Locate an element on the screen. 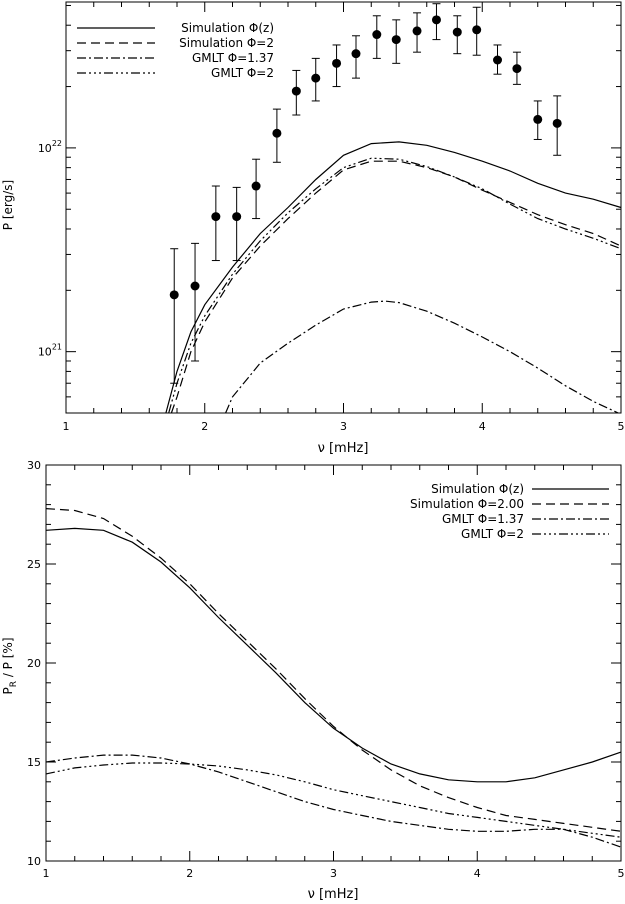  ratio-y-axis-label-main: P is located at coordinates (8, 690).